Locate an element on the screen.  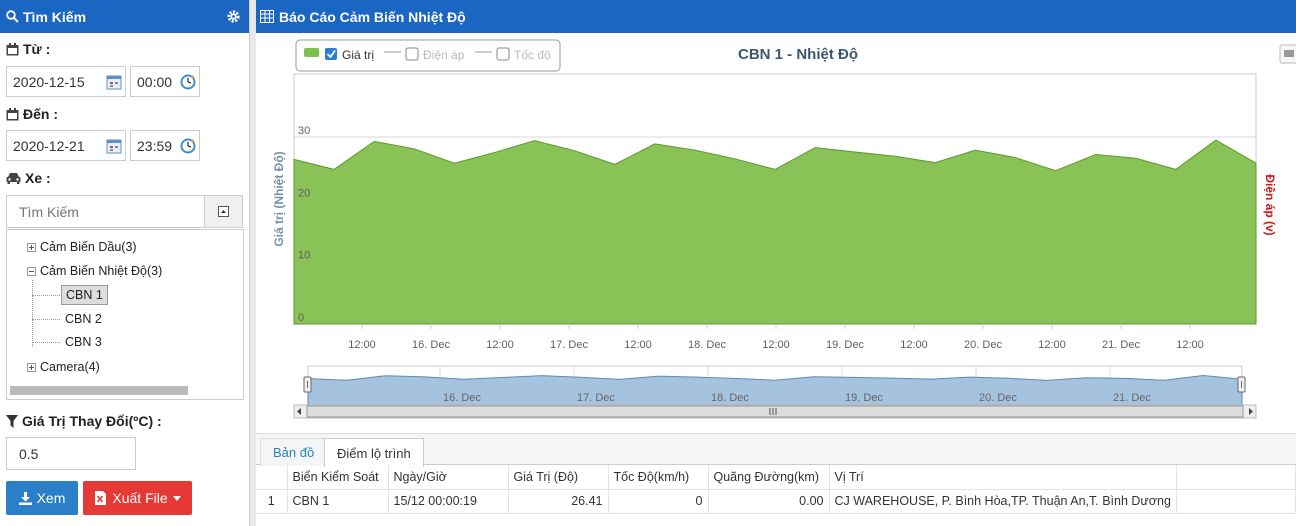
collapse-tree-button is located at coordinates (223, 211).